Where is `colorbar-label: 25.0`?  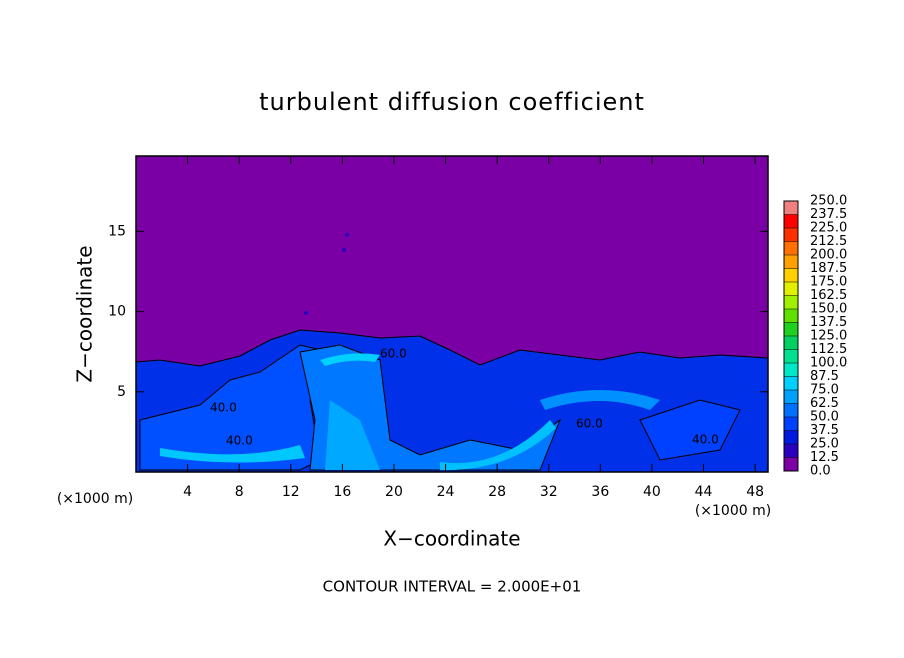
colorbar-label: 25.0 is located at coordinates (824, 444).